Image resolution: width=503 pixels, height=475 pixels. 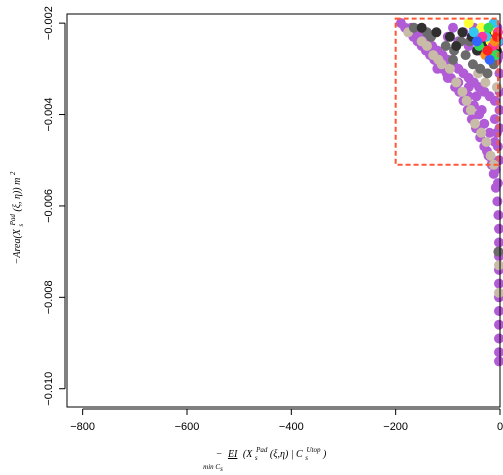 I want to click on x-tick-label: −800, so click(x=82, y=427).